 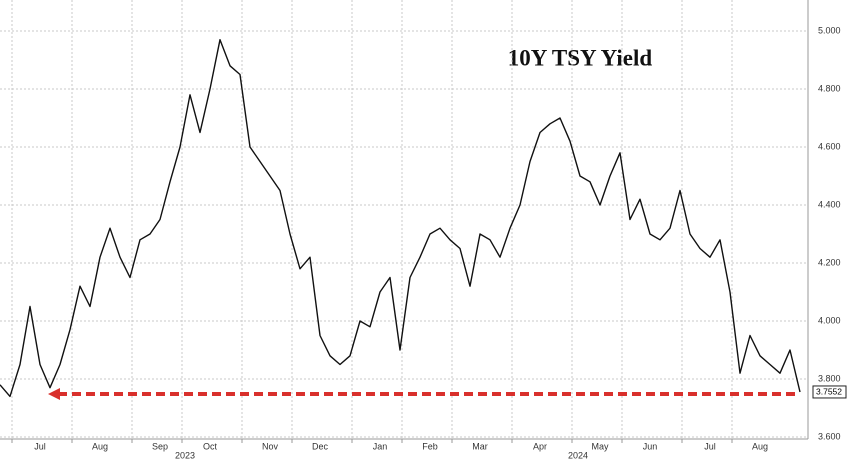 What do you see at coordinates (829, 378) in the screenshot?
I see `y-tick-label: 3.800` at bounding box center [829, 378].